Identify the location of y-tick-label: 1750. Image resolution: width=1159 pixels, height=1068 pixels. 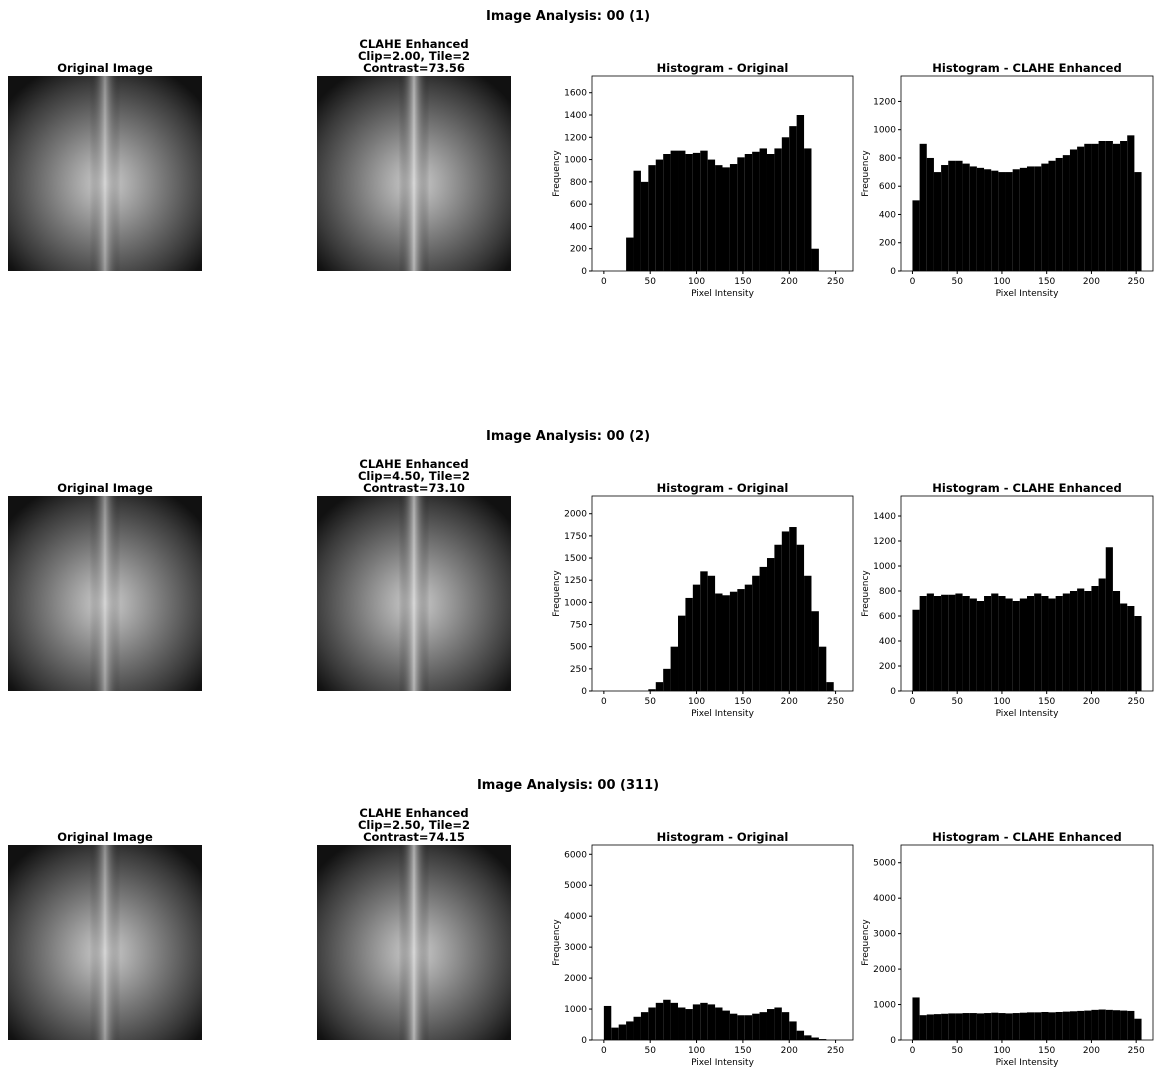
(575, 537).